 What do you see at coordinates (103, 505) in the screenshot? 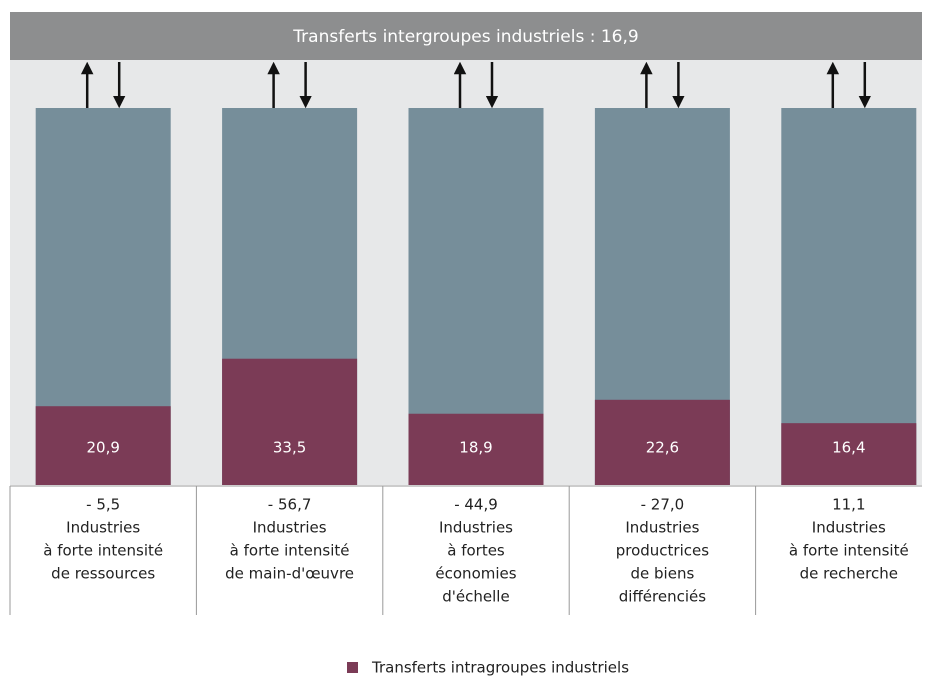
I see `balance-label: - 5,5` at bounding box center [103, 505].